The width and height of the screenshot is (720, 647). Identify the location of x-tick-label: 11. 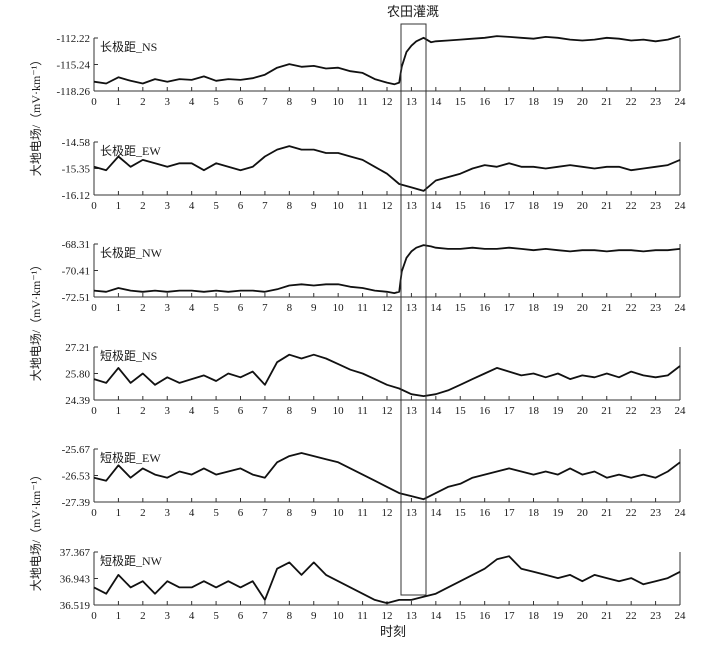
(362, 513).